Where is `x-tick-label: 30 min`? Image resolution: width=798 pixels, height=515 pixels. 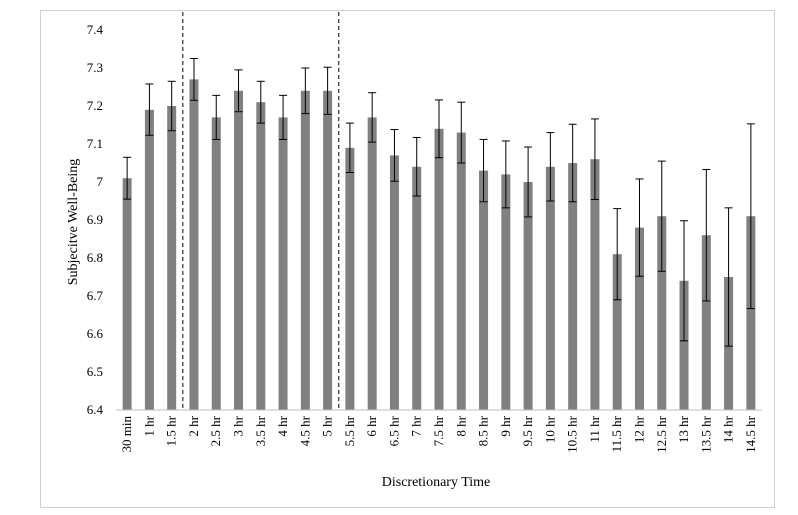 x-tick-label: 30 min is located at coordinates (126, 434).